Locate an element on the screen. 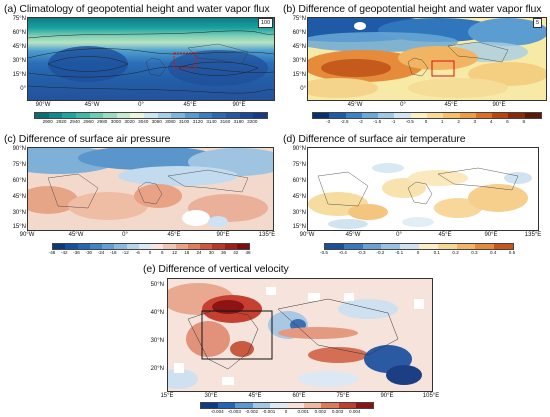 The width and height of the screenshot is (550, 417). colorbar-tick: 1 is located at coordinates (442, 121).